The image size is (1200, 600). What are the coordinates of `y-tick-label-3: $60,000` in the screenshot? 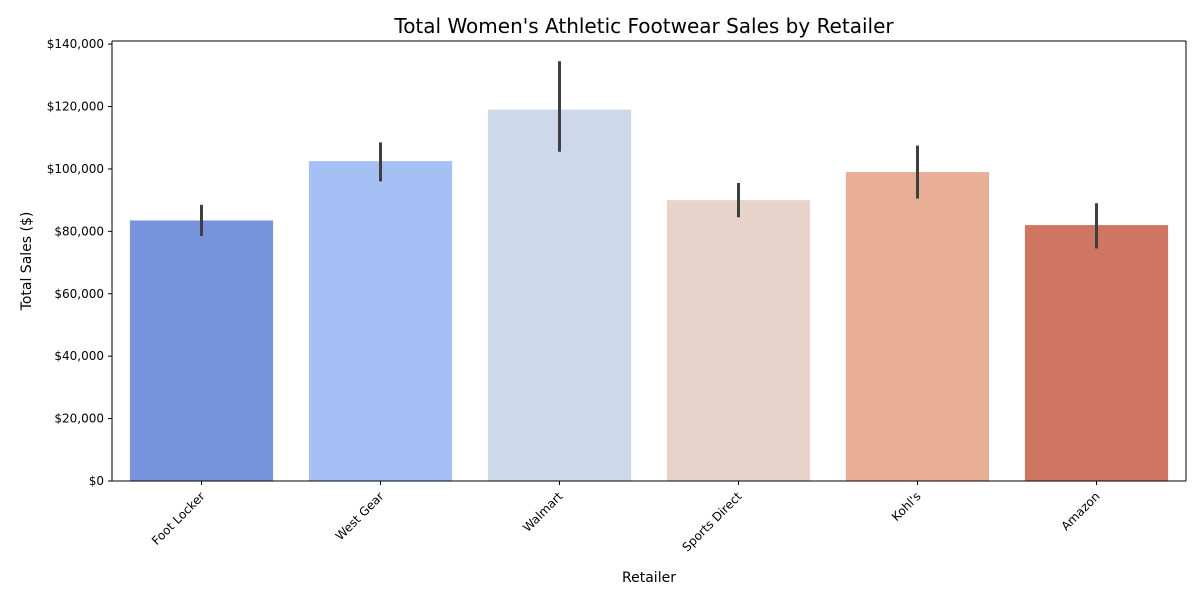 It's located at (79, 294).